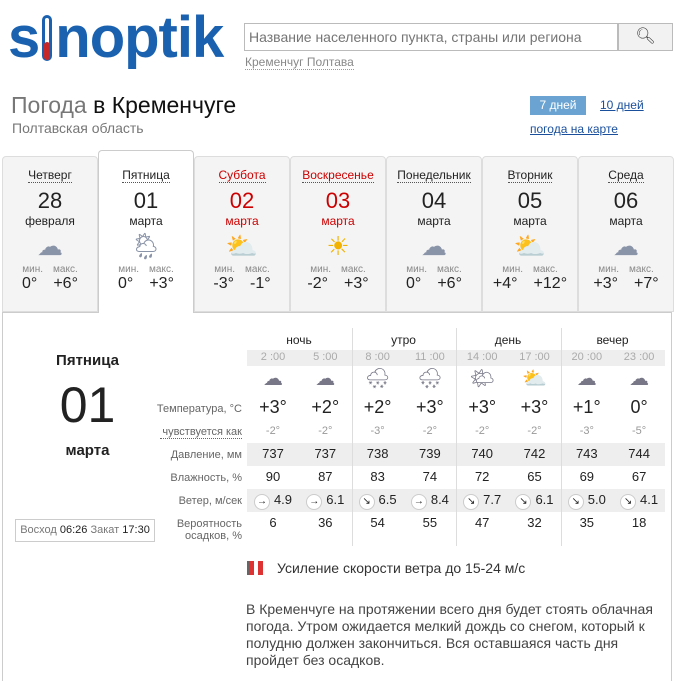 This screenshot has width=674, height=681. Describe the element at coordinates (201, 432) in the screenshot. I see `label-feels-like: чувствуется как` at that location.